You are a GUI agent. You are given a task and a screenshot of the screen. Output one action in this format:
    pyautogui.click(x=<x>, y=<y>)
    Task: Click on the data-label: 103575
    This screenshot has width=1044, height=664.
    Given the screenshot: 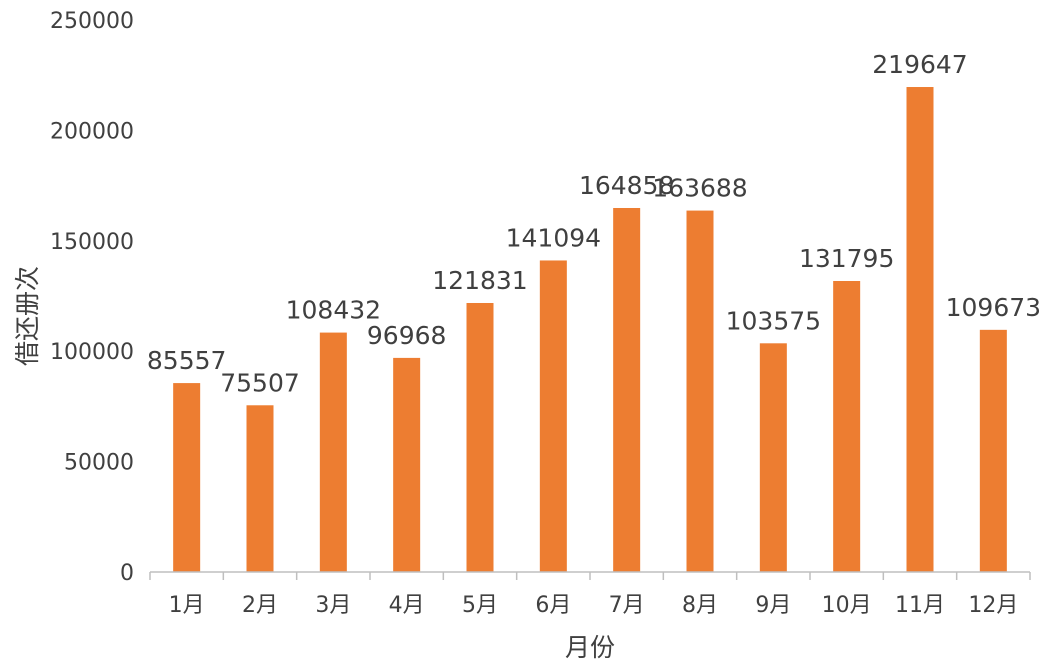 What is the action you would take?
    pyautogui.click(x=773, y=320)
    